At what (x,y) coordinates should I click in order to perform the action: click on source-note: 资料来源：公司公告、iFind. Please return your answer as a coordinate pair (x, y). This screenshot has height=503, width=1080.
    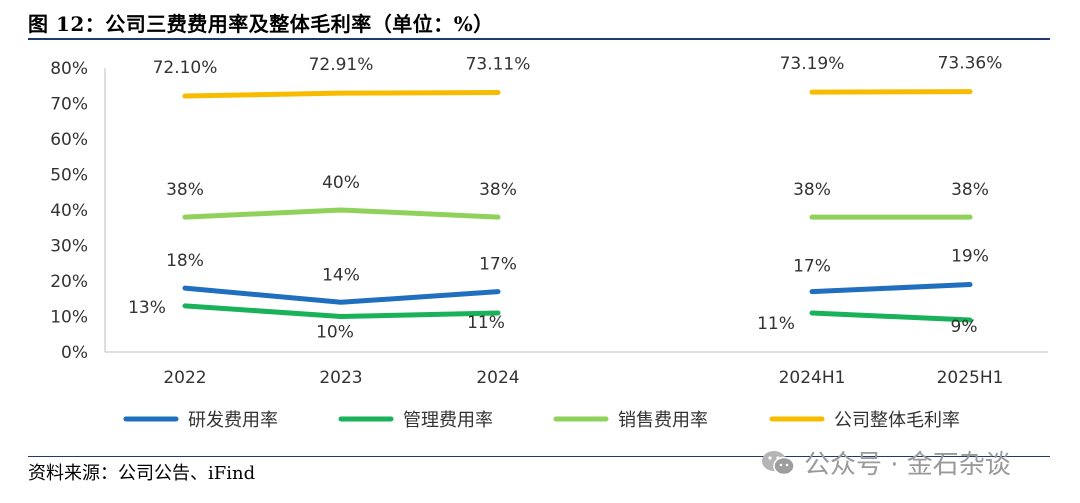
    Looking at the image, I should click on (142, 473).